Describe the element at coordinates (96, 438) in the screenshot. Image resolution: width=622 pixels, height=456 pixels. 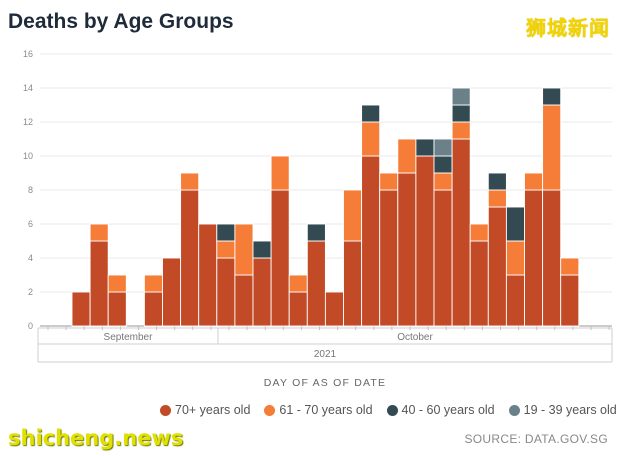
I see `watermark-site: shicheng.news` at that location.